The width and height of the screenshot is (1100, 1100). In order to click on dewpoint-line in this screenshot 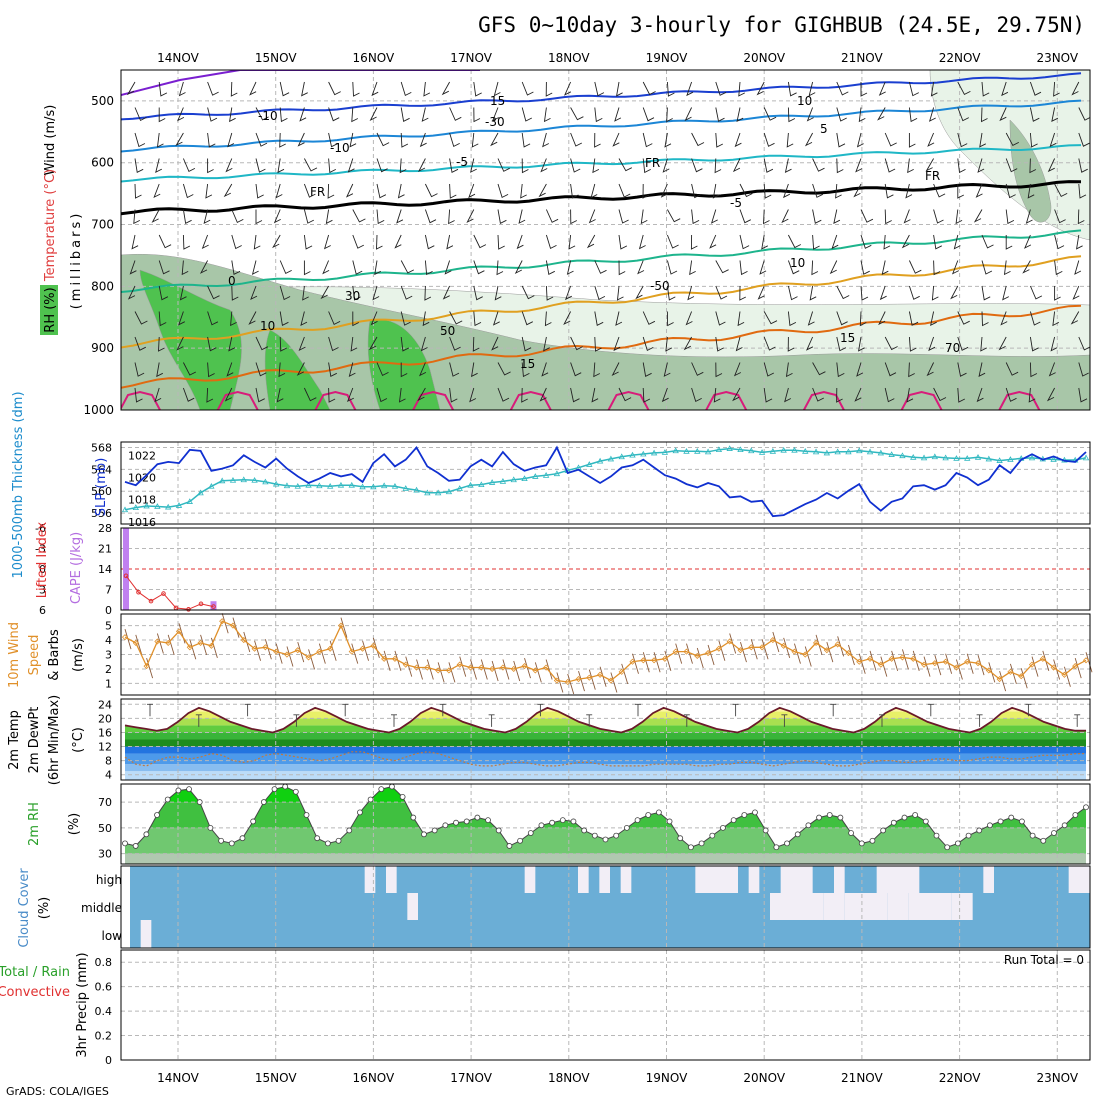, I will do `click(605, 759)`.